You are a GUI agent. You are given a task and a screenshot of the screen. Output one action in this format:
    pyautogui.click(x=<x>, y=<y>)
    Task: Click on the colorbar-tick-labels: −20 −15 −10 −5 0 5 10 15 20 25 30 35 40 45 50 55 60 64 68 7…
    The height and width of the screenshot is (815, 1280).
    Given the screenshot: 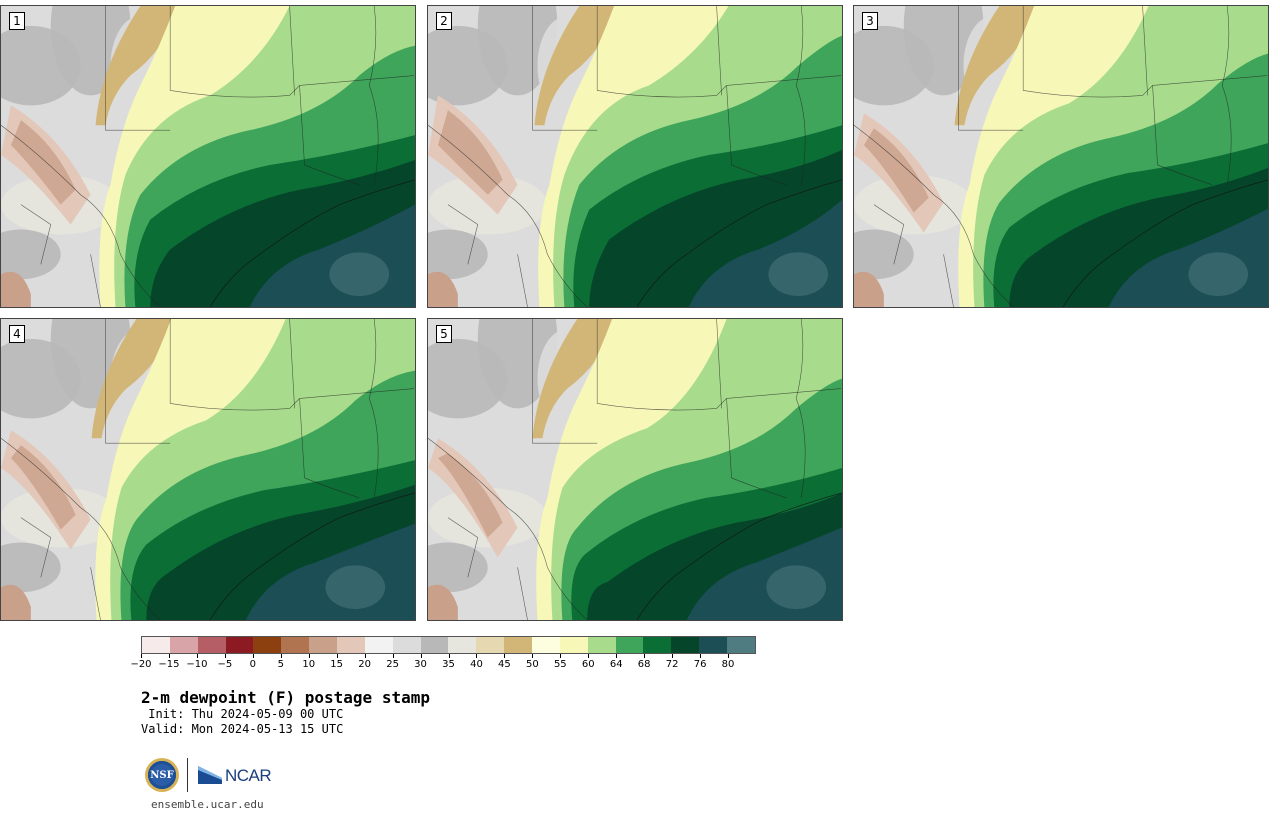 What is the action you would take?
    pyautogui.click(x=443, y=665)
    